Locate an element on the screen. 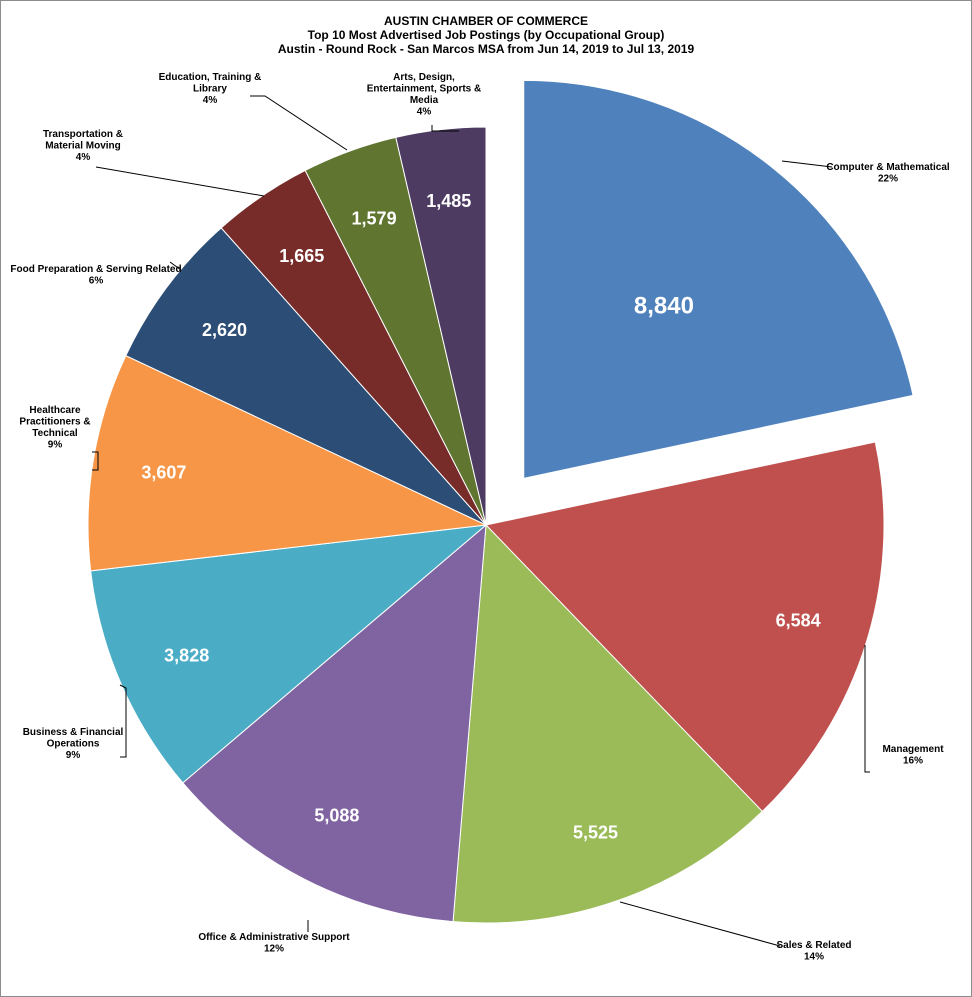 The image size is (972, 997). category-label-line: Entertainment, Sports & is located at coordinates (424, 89).